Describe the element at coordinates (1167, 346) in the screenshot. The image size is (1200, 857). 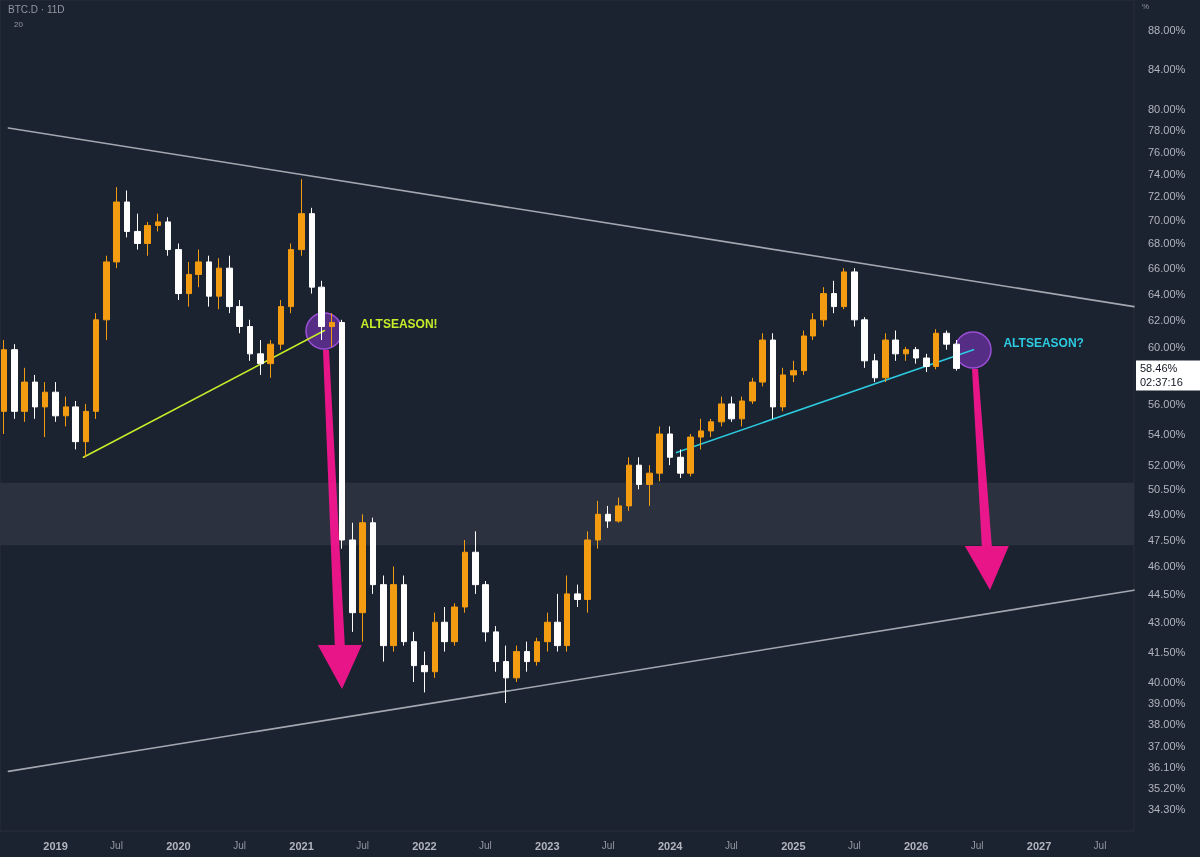
I see `y-tick-label: 60.00%` at that location.